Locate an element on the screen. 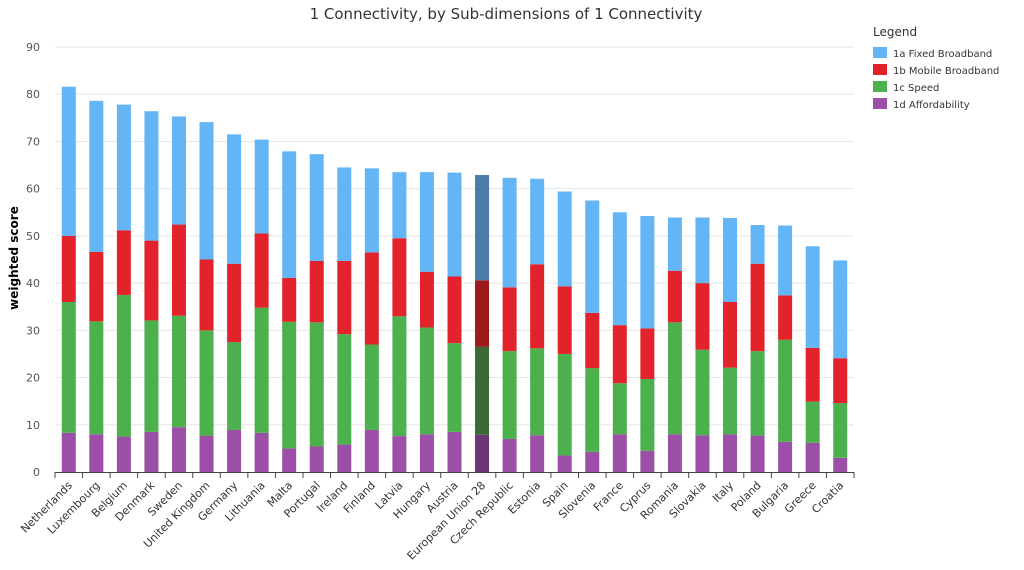 This screenshot has height=570, width=1024. y-tick-label-2: 20 is located at coordinates (33, 378).